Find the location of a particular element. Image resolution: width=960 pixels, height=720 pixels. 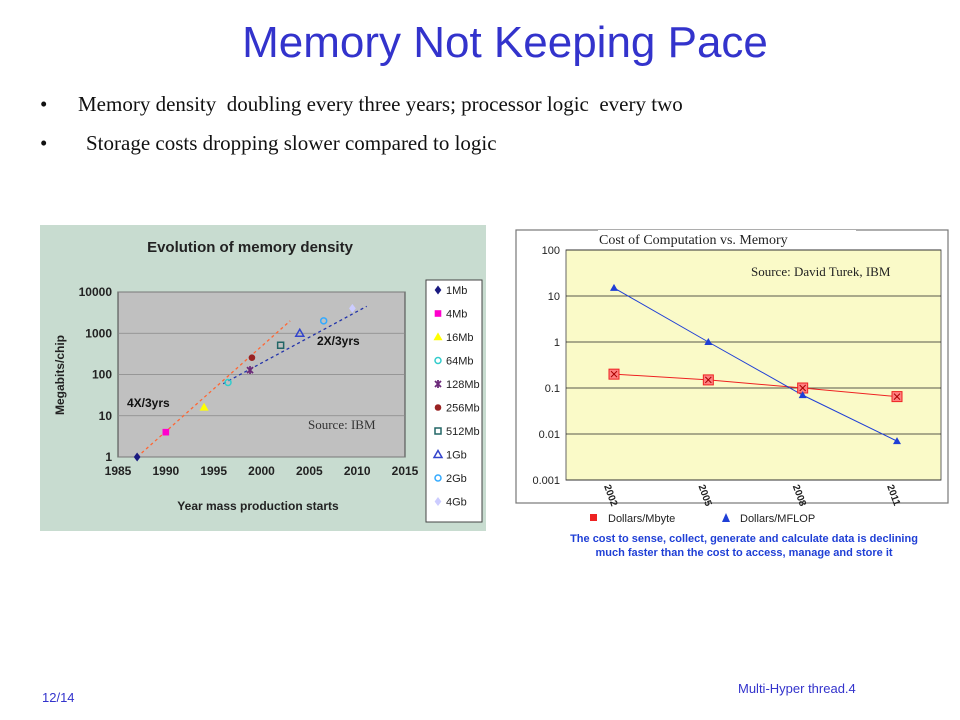

legend-marker-4Gb is located at coordinates (438, 501).